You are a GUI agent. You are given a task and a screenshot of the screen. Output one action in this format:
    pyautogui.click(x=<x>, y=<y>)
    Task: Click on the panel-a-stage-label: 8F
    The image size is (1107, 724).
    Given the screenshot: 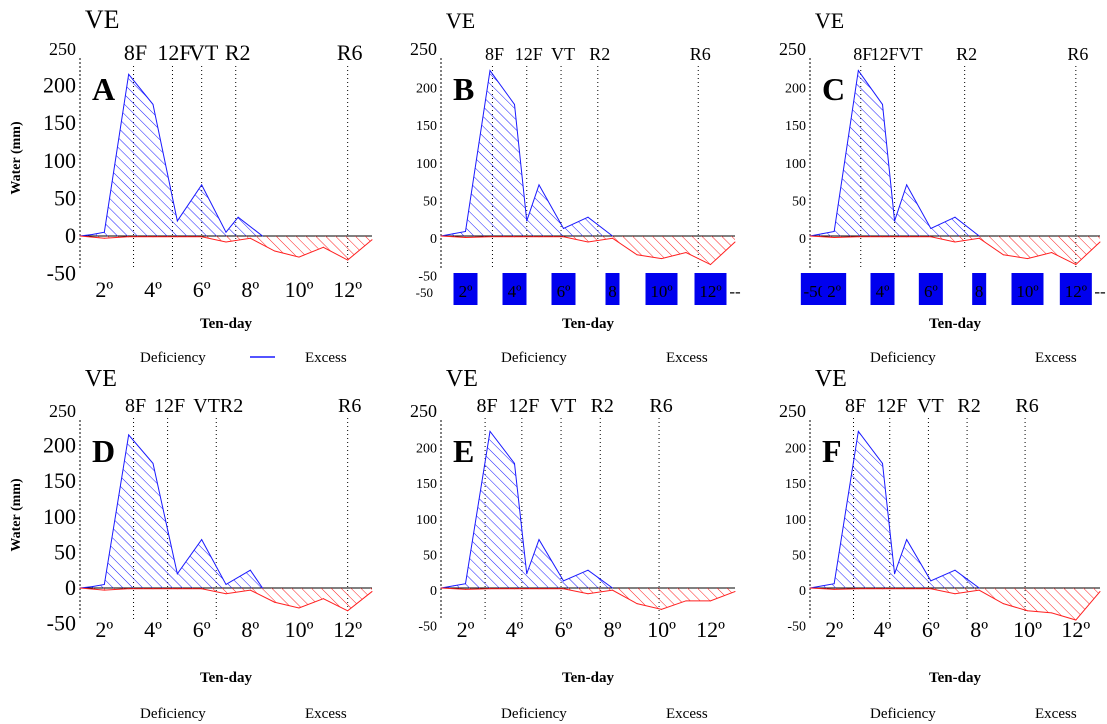 What is the action you would take?
    pyautogui.click(x=135, y=52)
    